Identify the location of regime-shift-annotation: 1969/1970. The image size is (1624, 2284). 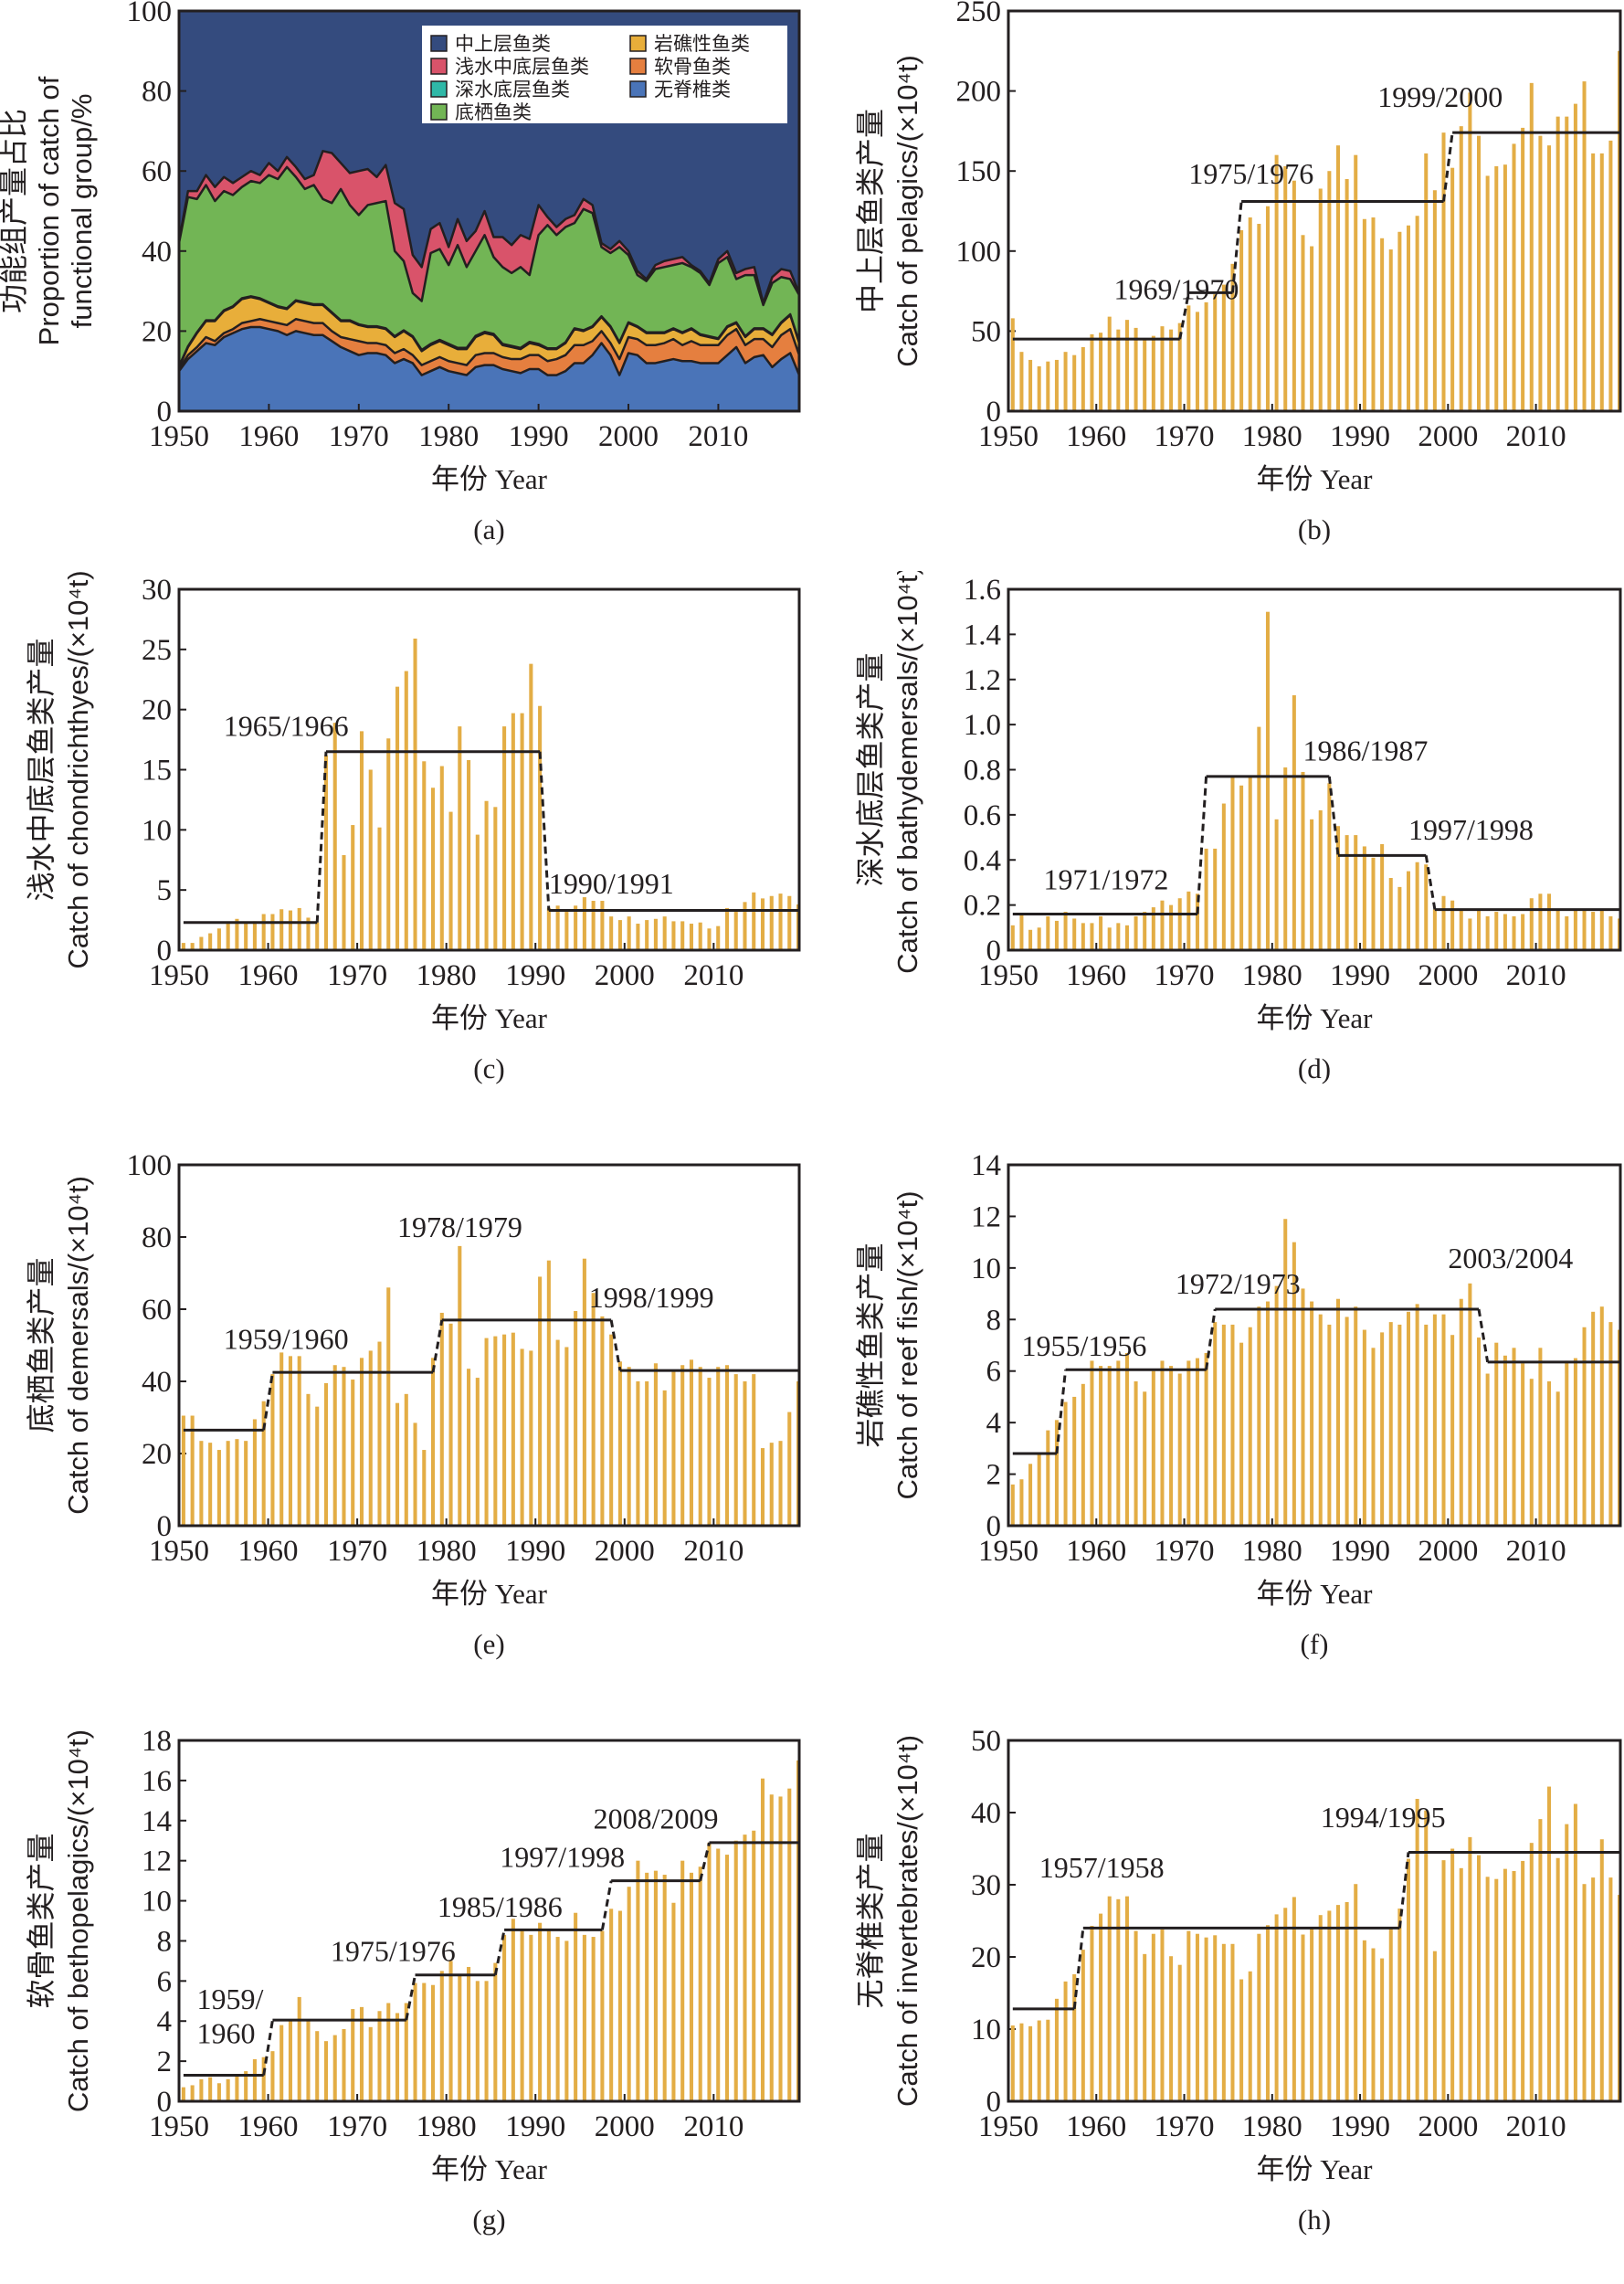
(1176, 288).